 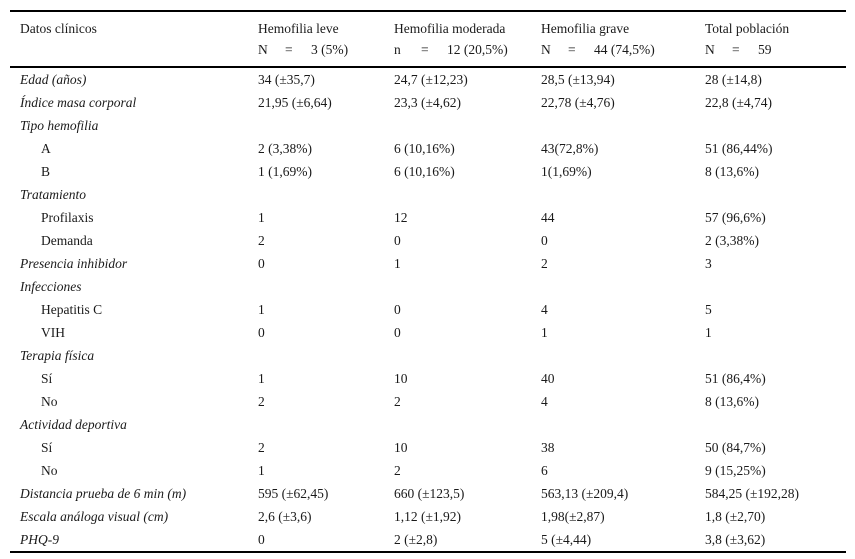 What do you see at coordinates (578, 102) in the screenshot?
I see `row-value: 22,78 (±4,76)` at bounding box center [578, 102].